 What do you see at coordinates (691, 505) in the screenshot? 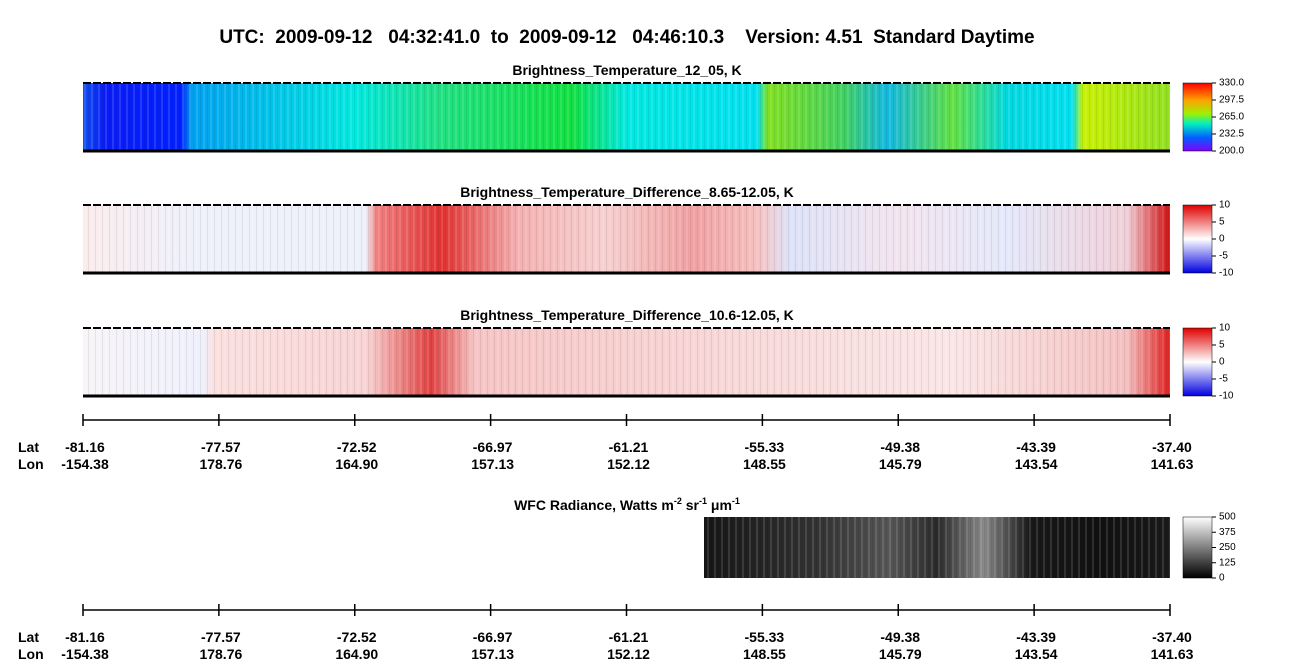
I see `title-part: sr` at bounding box center [691, 505].